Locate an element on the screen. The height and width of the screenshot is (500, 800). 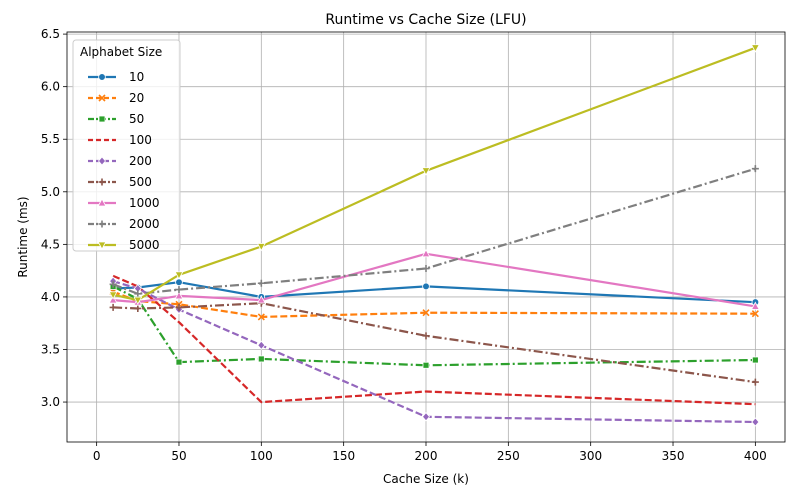
x-tick-label: 150 is located at coordinates (343, 456).